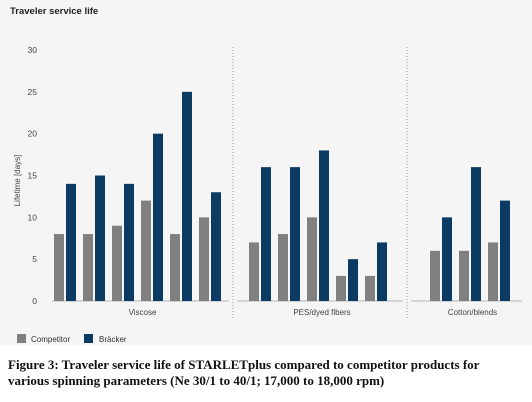 Image resolution: width=532 pixels, height=402 pixels. Describe the element at coordinates (113, 339) in the screenshot. I see `legend-label-bracker: Bräcker` at that location.